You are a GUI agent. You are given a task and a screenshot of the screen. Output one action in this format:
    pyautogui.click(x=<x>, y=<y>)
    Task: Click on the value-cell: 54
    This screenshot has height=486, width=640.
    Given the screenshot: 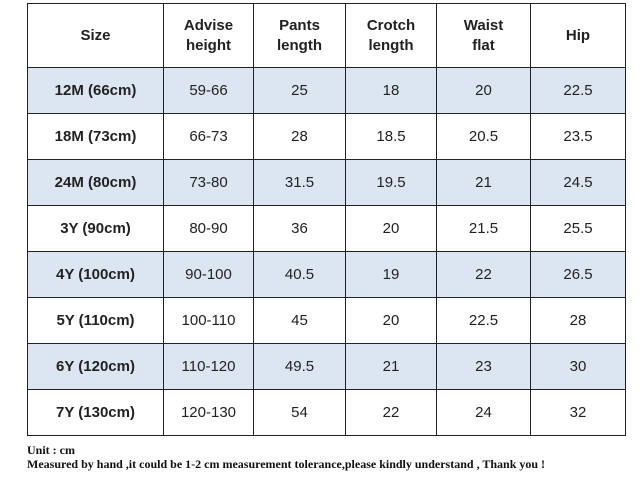 What is the action you would take?
    pyautogui.click(x=299, y=412)
    